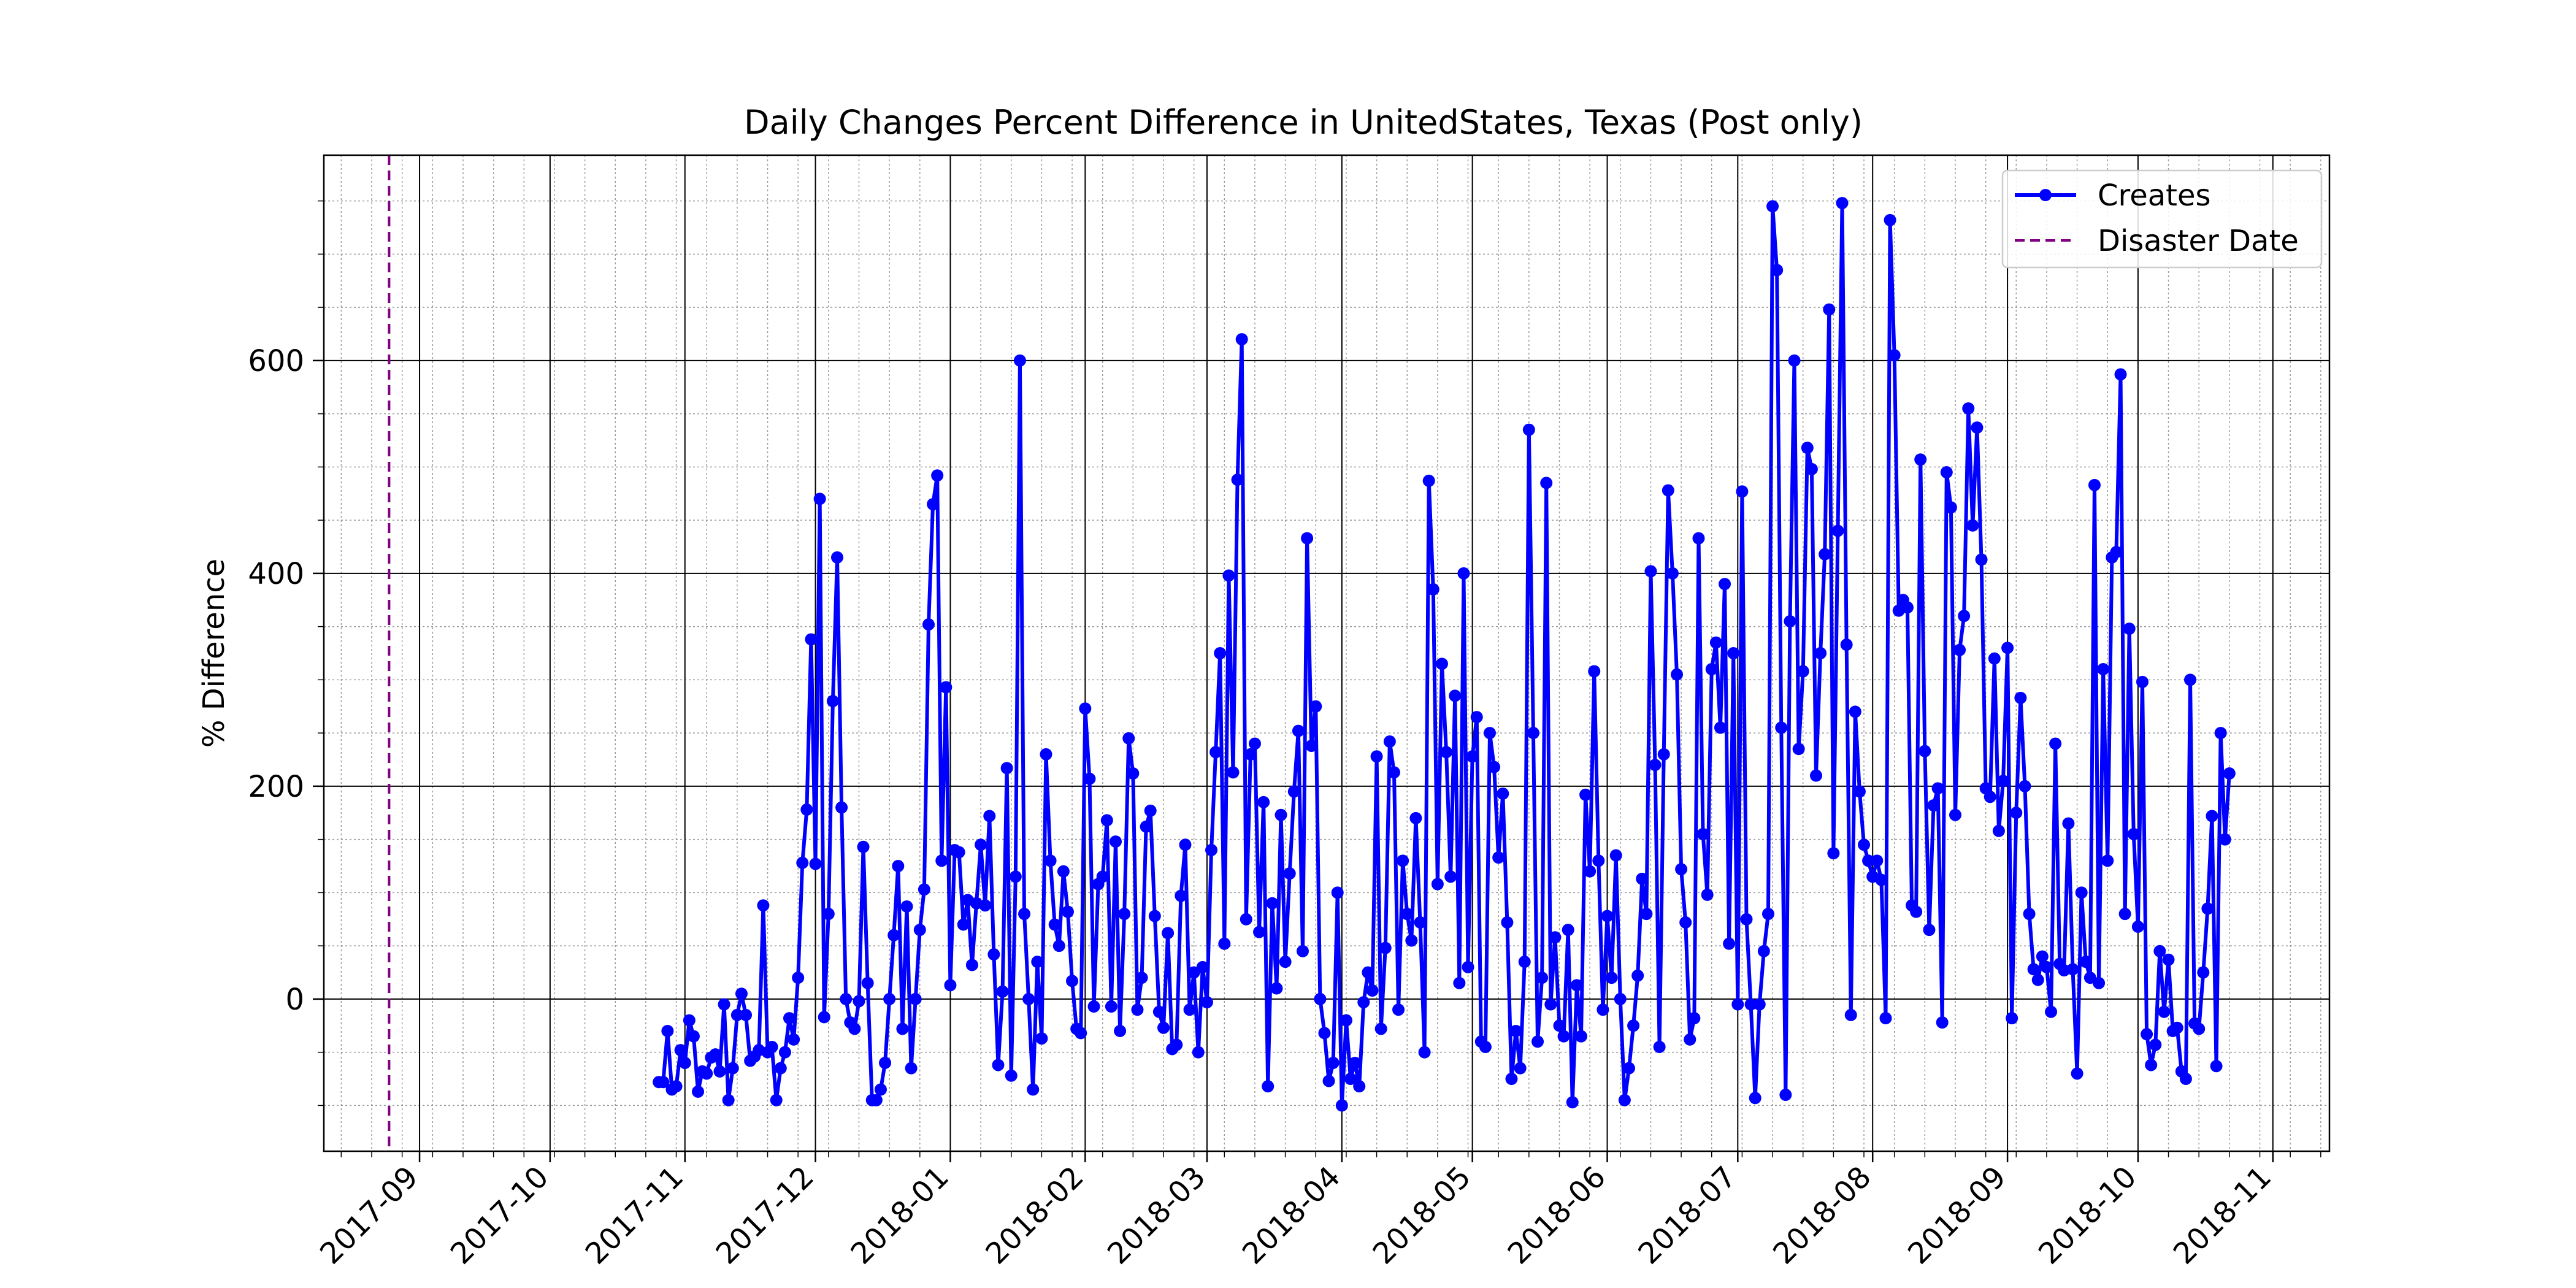 The image size is (2576, 1288). Describe the element at coordinates (499, 1215) in the screenshot. I see `x-tick-label: 2017-10` at that location.